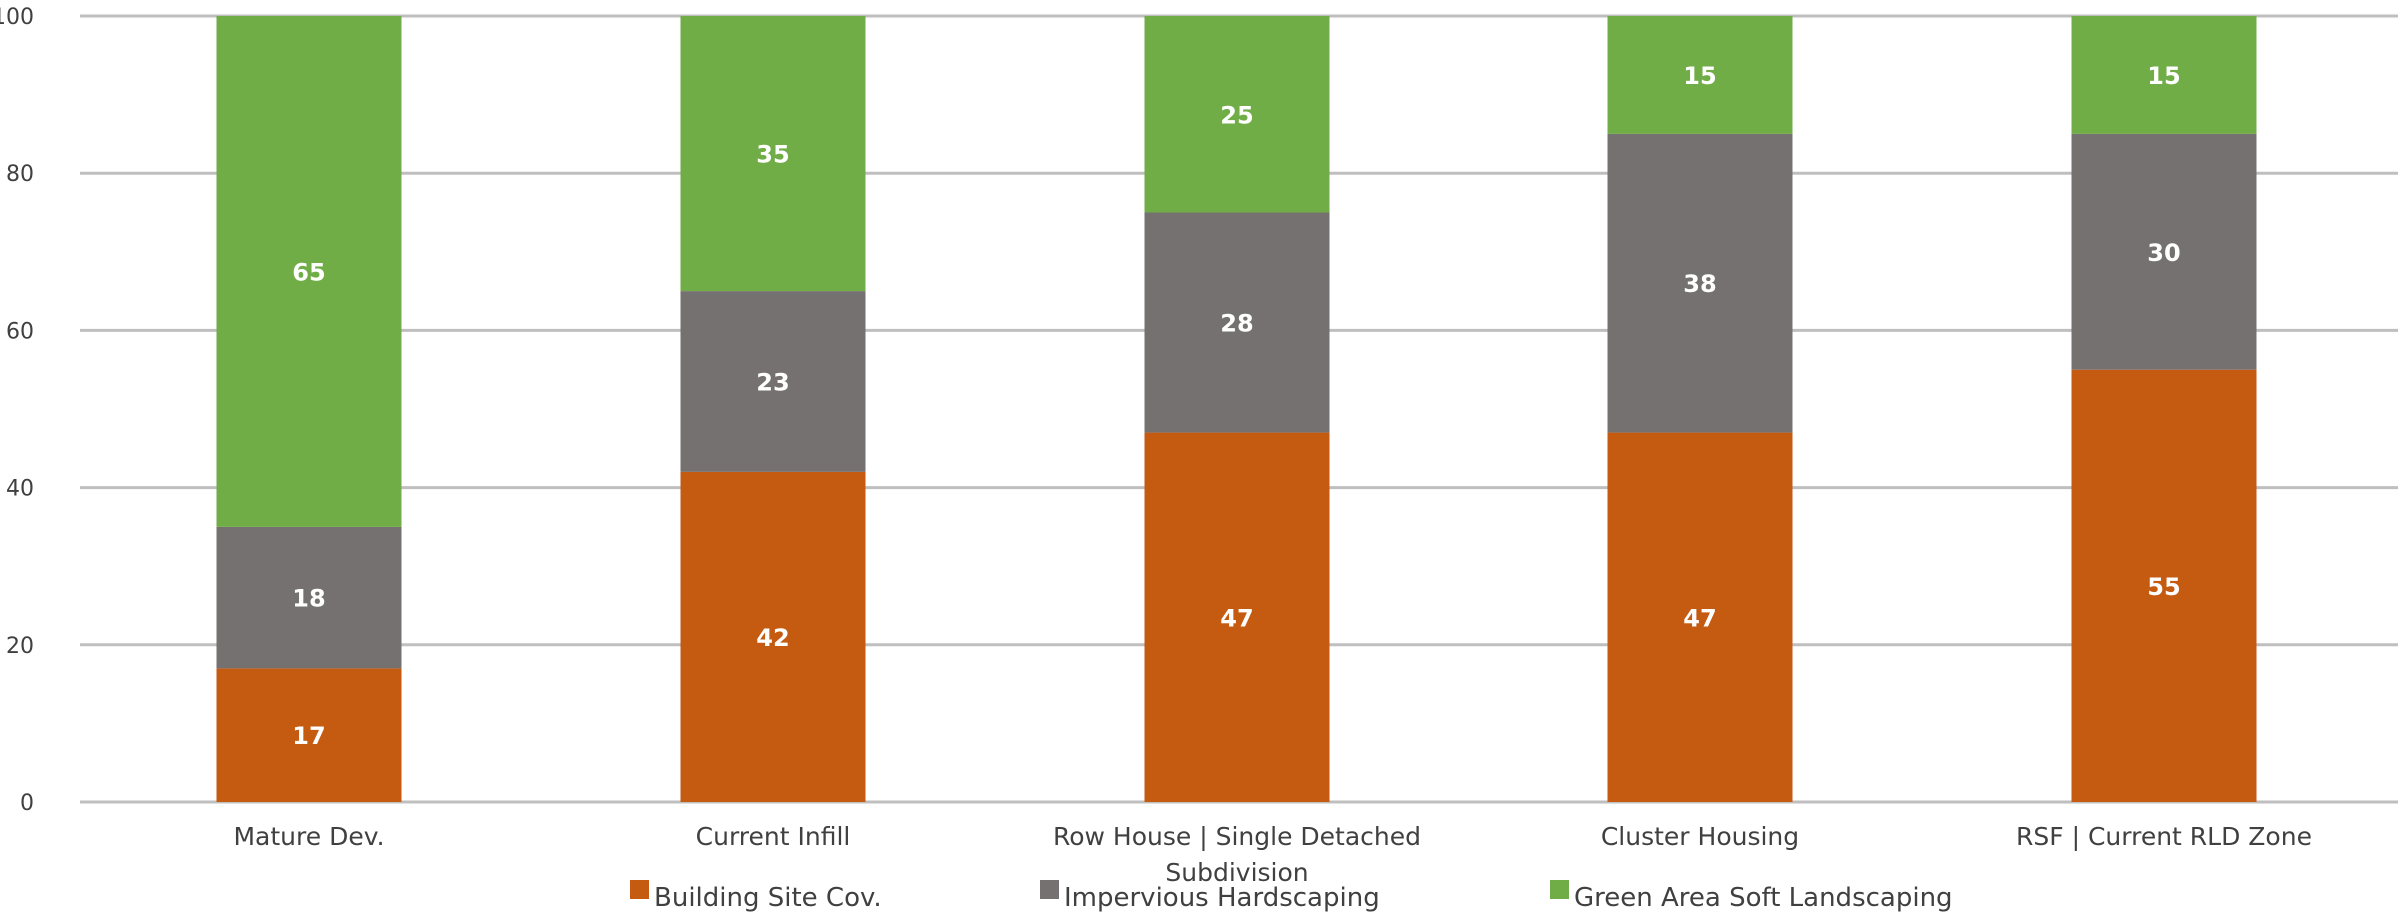 This screenshot has height=915, width=2402. What do you see at coordinates (308, 836) in the screenshot?
I see `x-category-label: Mature Dev.` at bounding box center [308, 836].